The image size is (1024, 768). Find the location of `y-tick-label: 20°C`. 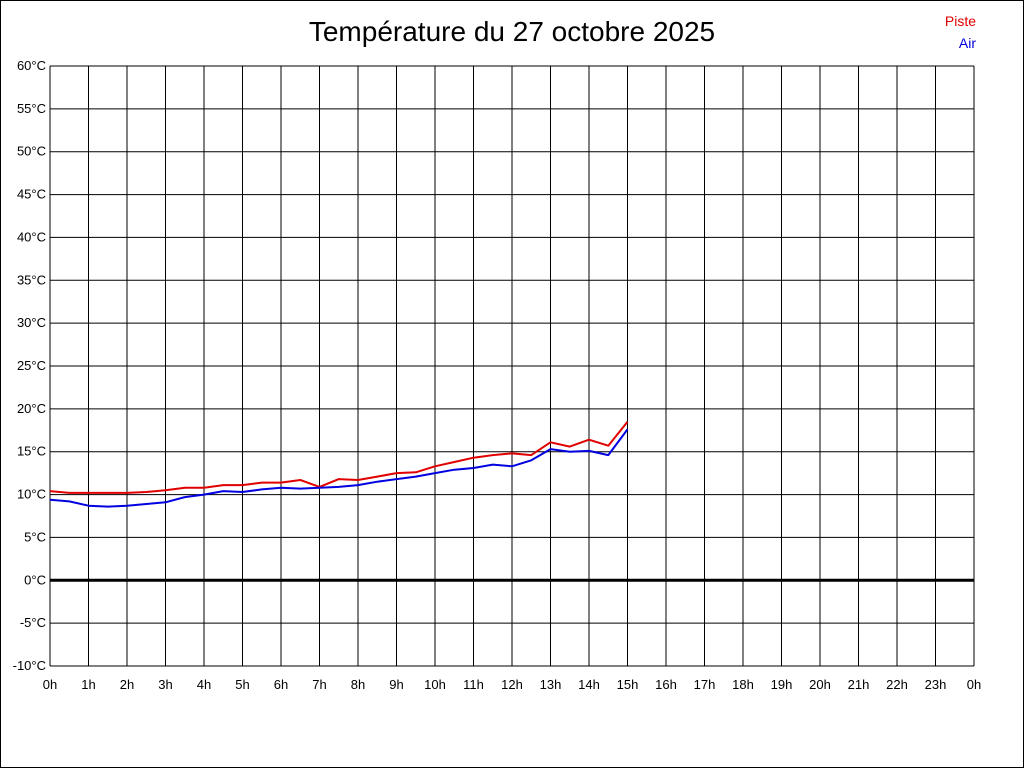

y-tick-label: 20°C is located at coordinates (31, 408).